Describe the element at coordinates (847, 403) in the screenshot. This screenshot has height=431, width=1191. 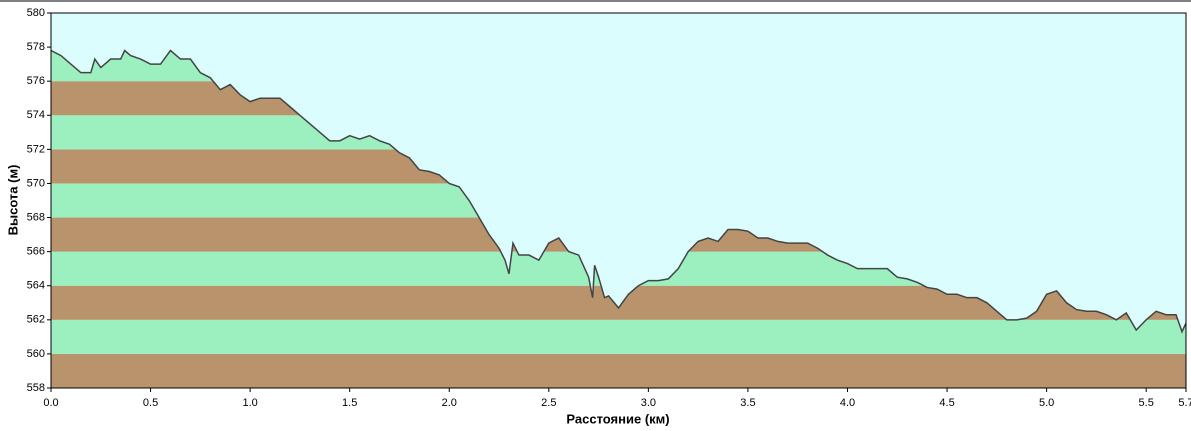
I see `x-tick-label: 4.0` at that location.